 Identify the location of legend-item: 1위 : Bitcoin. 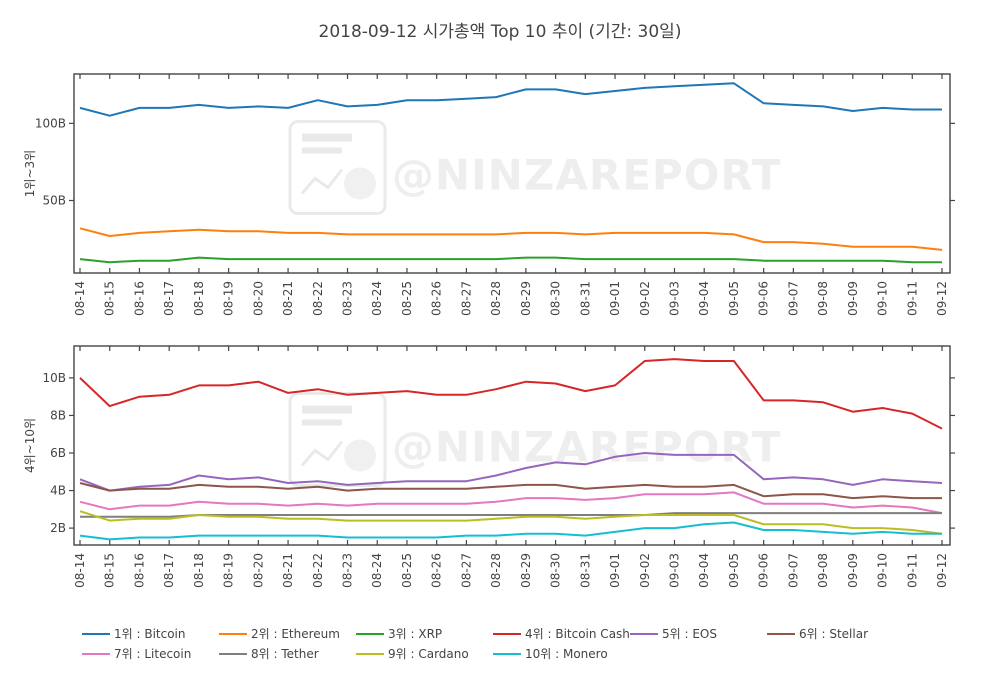
(134, 634).